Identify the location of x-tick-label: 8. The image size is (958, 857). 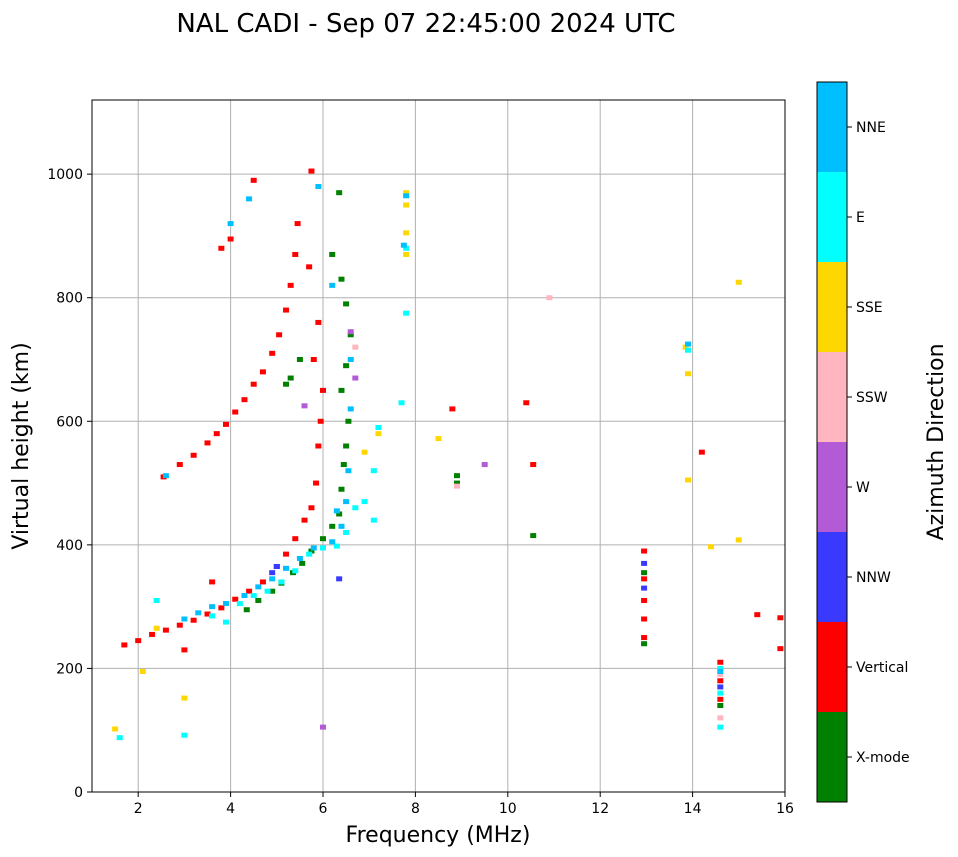
(415, 809).